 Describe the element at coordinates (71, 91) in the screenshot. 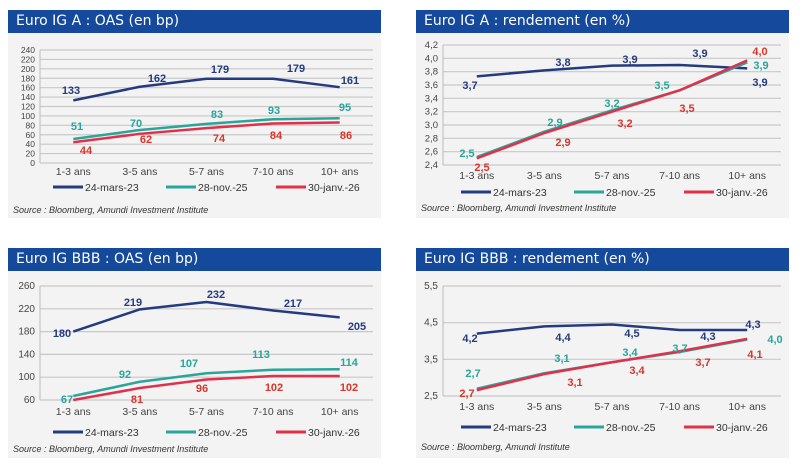

I see `data-label: 133` at that location.